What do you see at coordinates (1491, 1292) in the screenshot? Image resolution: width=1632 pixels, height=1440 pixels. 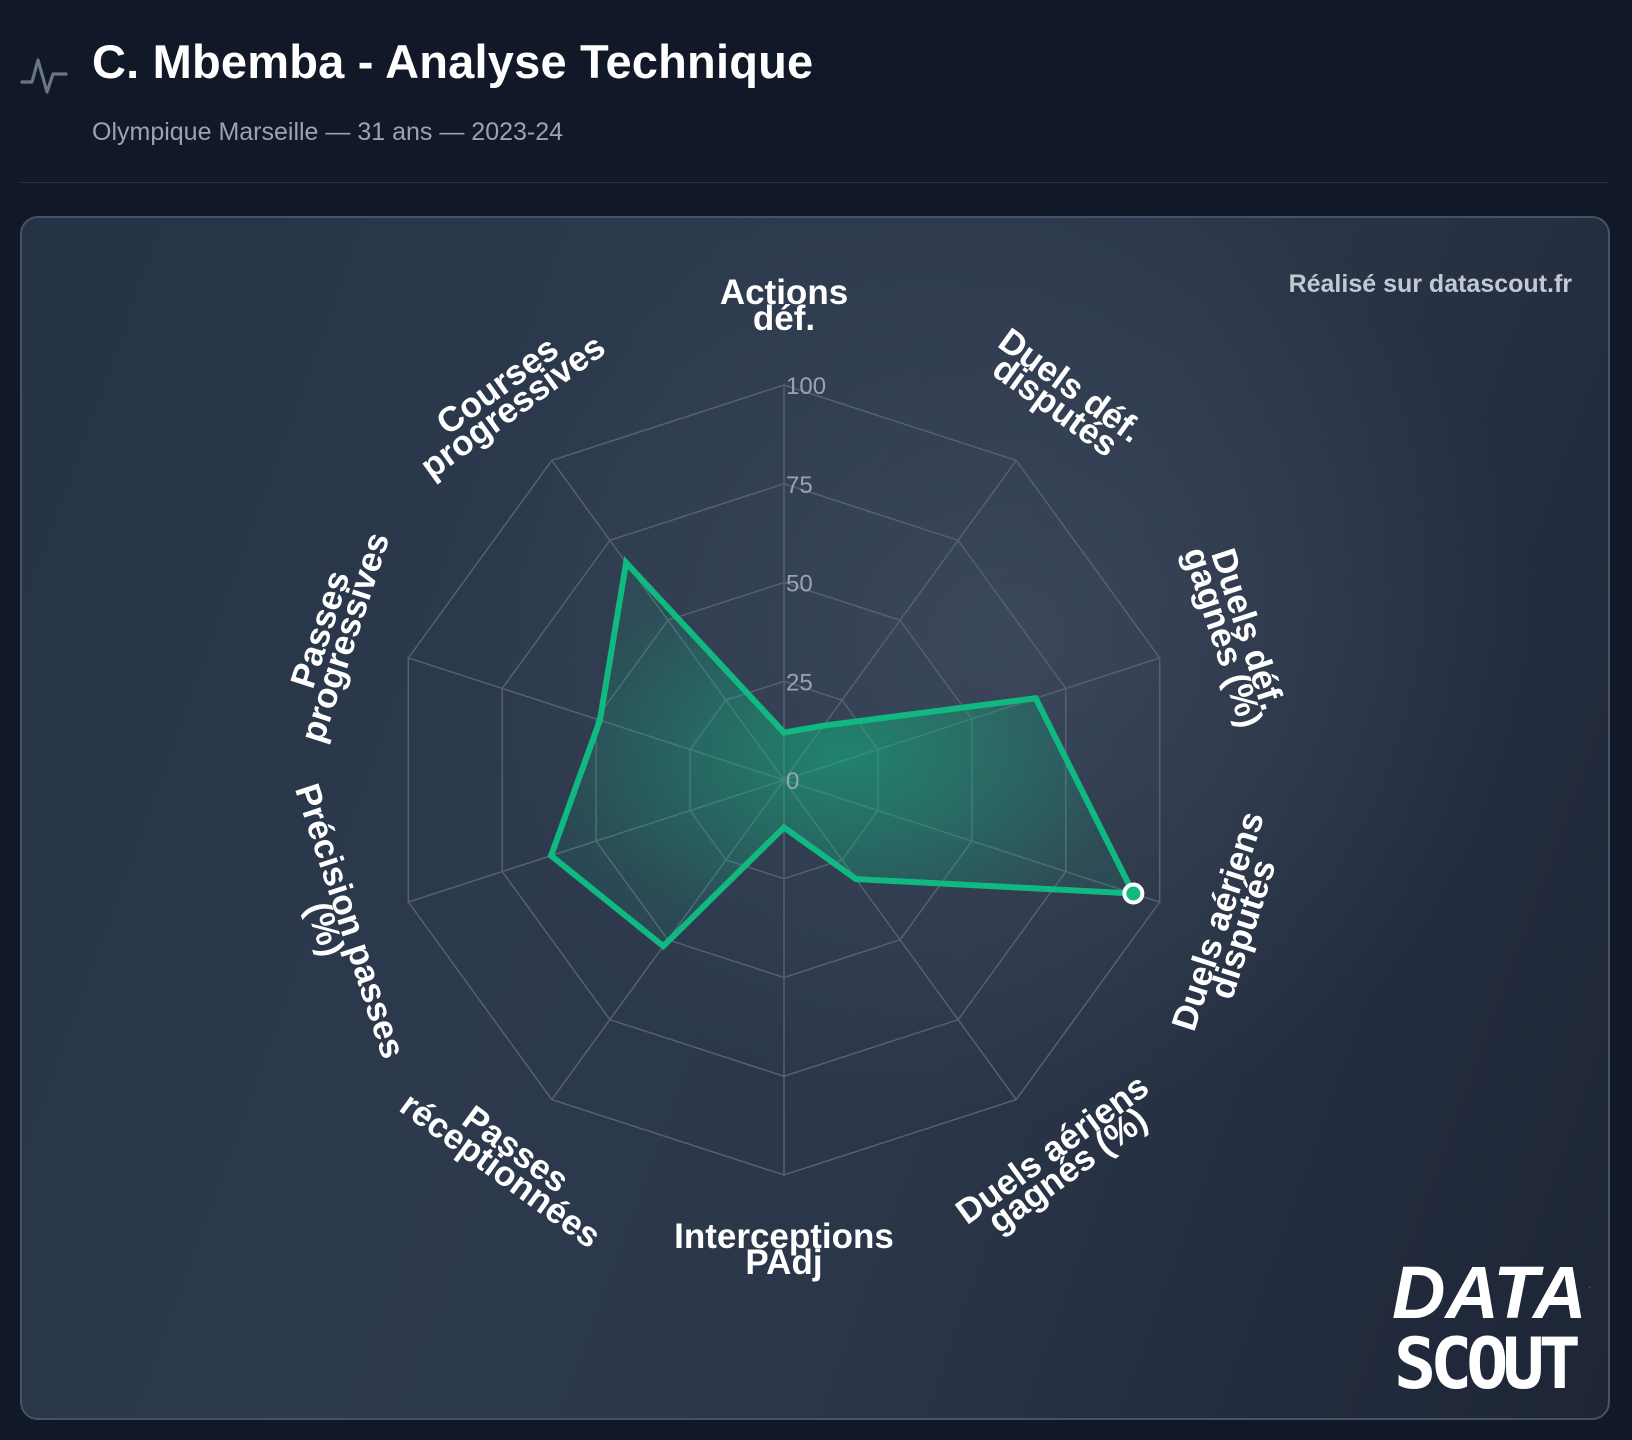 I see `logo-line-1: DATA’` at bounding box center [1491, 1292].